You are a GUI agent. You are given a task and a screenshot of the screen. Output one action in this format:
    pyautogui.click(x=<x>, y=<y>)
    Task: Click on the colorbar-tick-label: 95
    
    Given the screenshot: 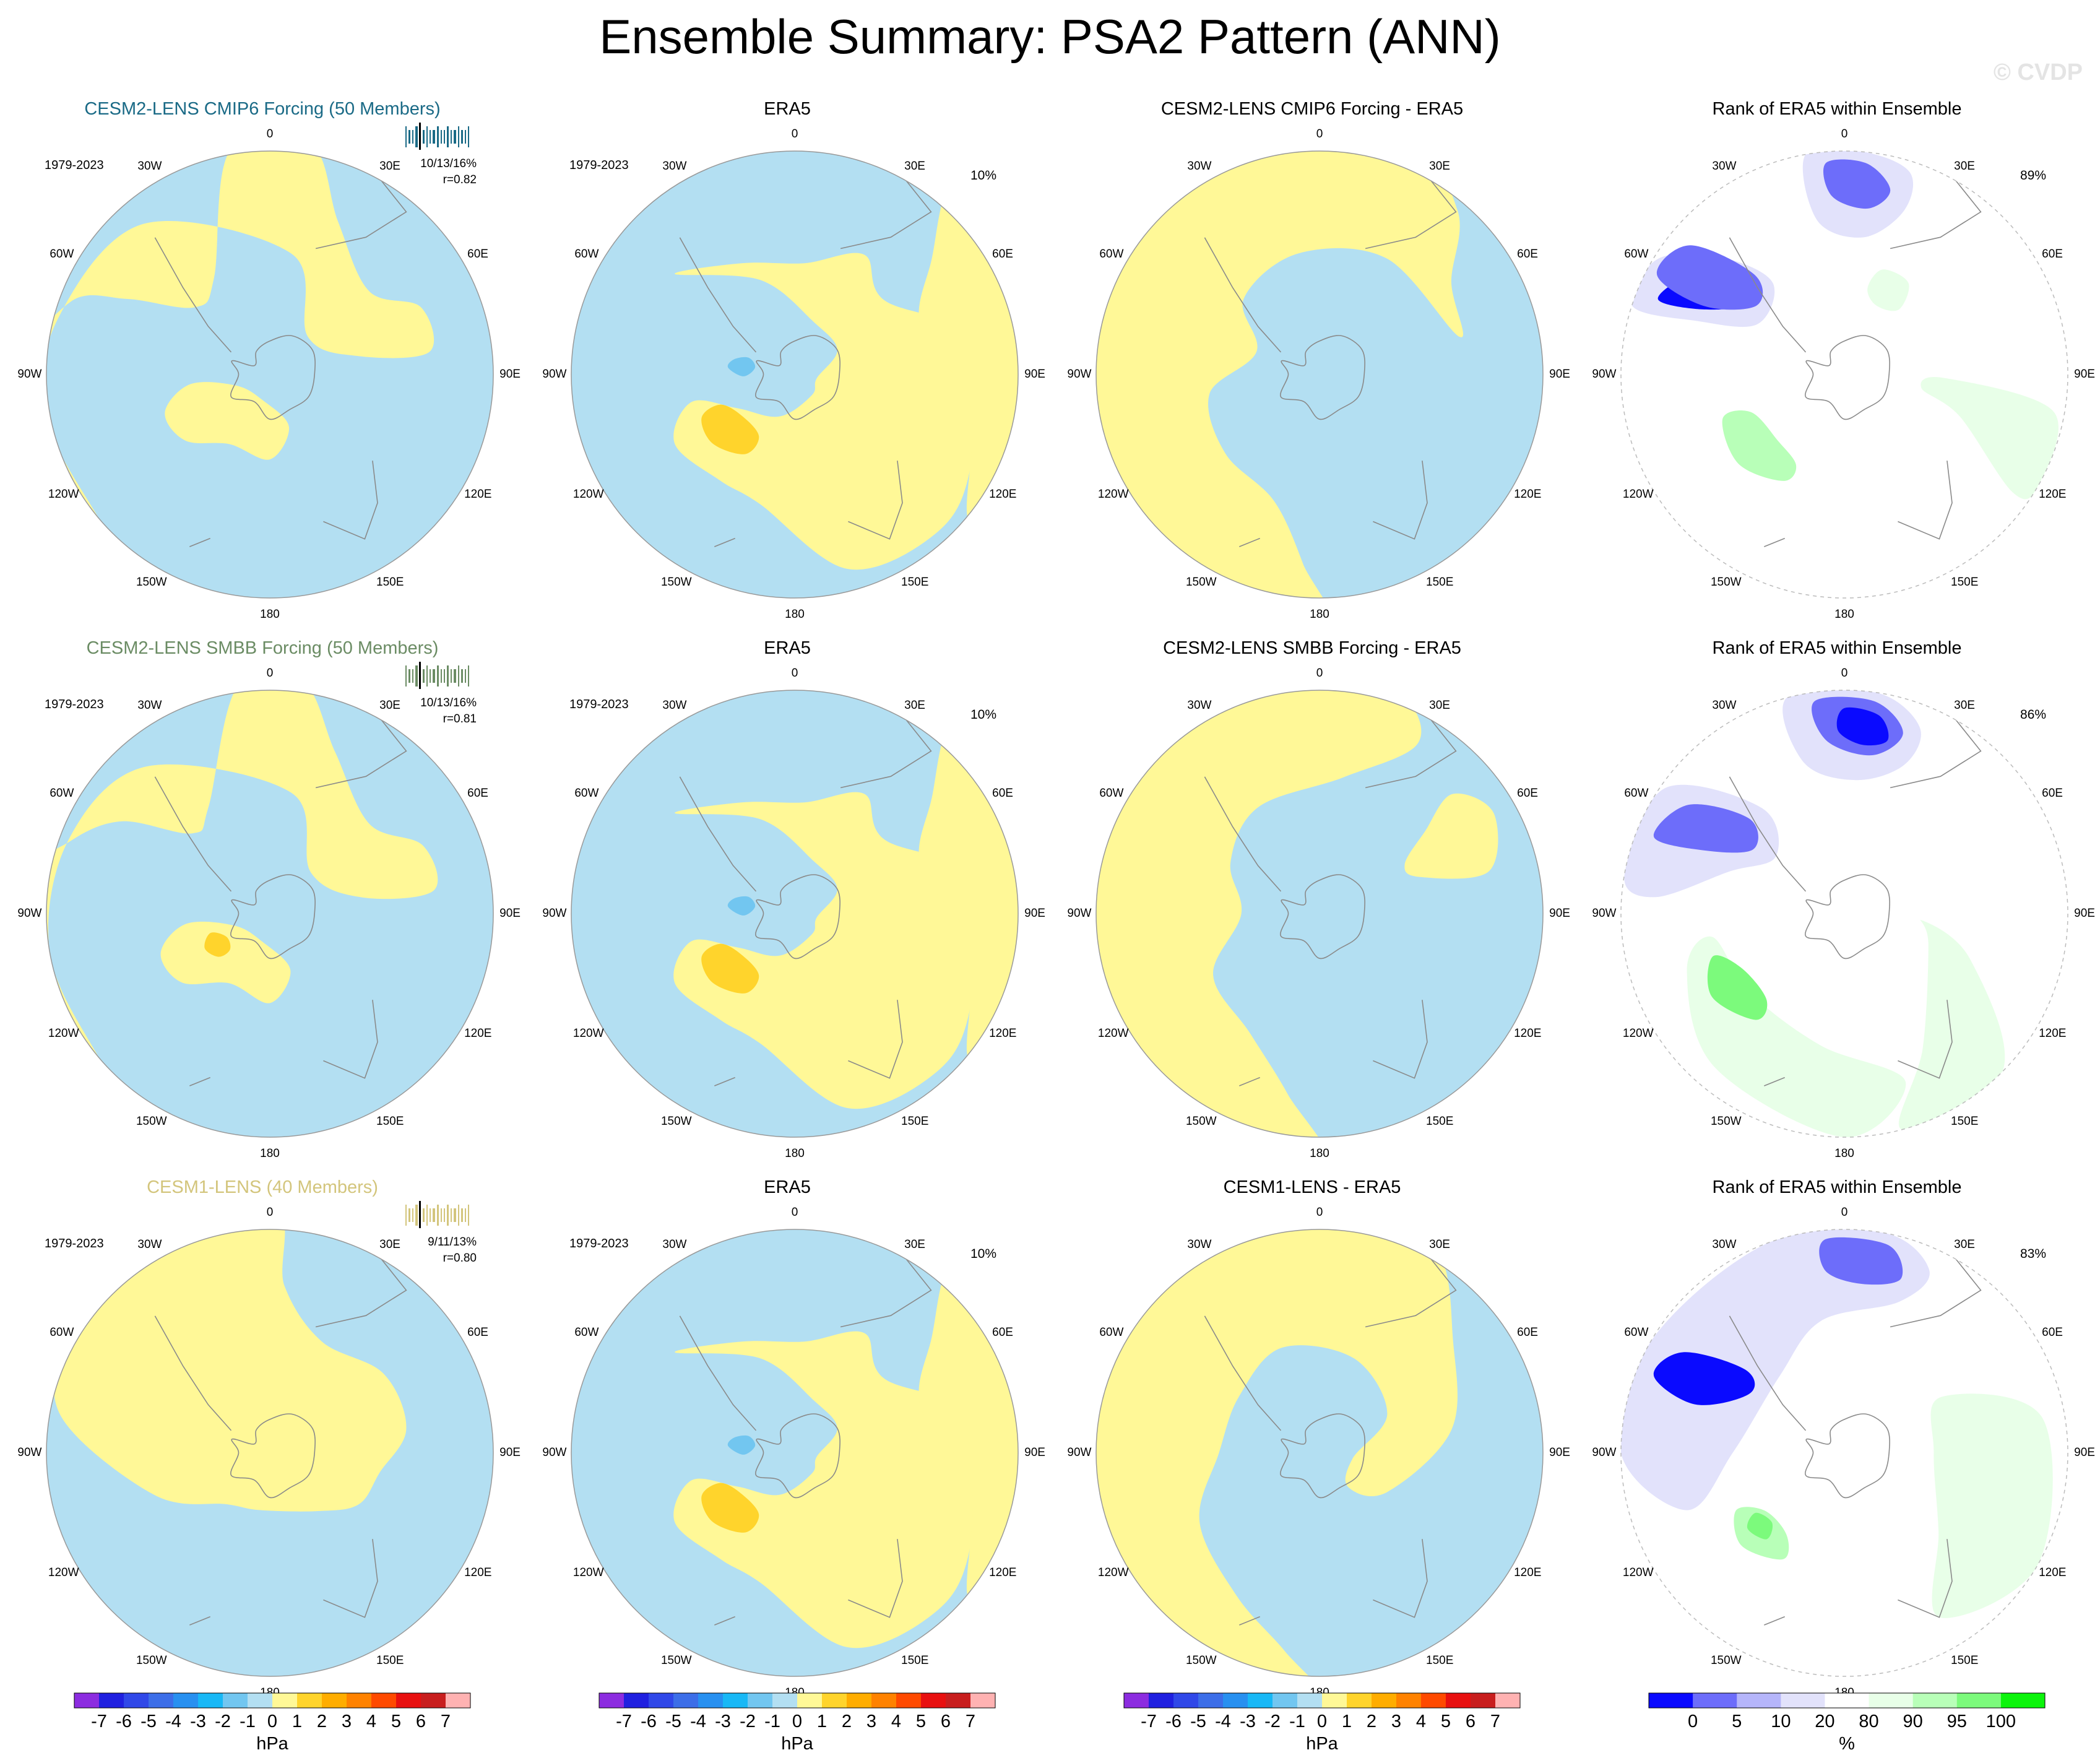 What is the action you would take?
    pyautogui.click(x=1957, y=1721)
    